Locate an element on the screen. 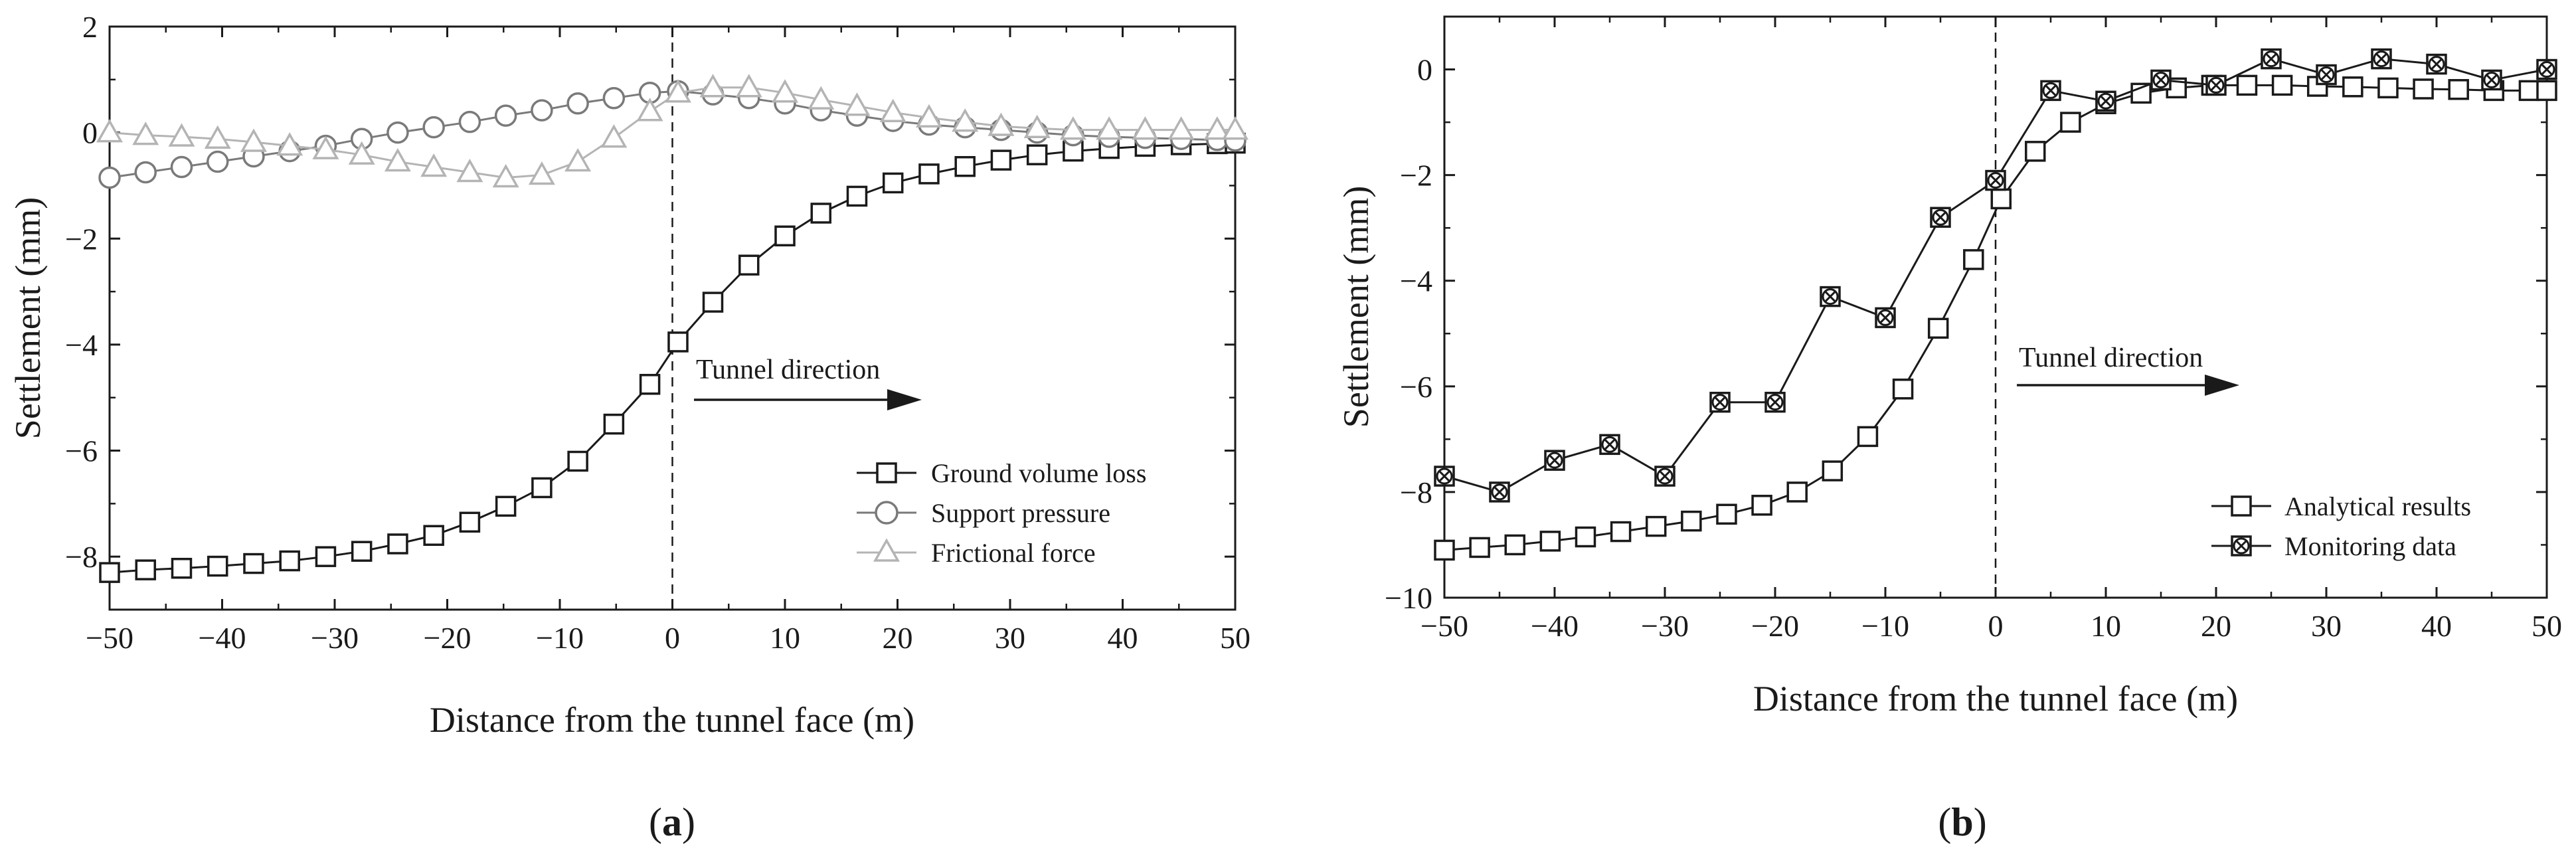 This screenshot has height=858, width=2576. panel-b-y-axis-title: Settlement (mm) is located at coordinates (1356, 307).